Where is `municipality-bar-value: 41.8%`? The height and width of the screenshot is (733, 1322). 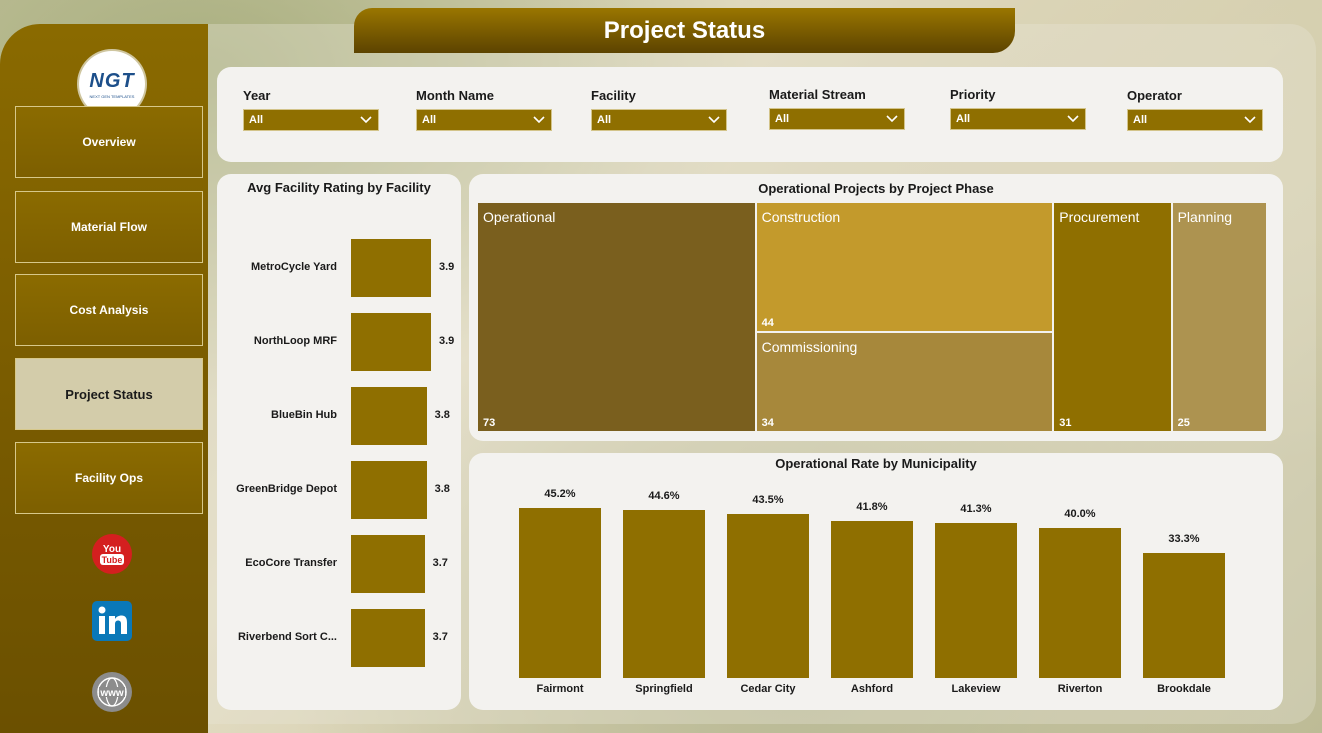
municipality-bar-value: 41.8% is located at coordinates (872, 506).